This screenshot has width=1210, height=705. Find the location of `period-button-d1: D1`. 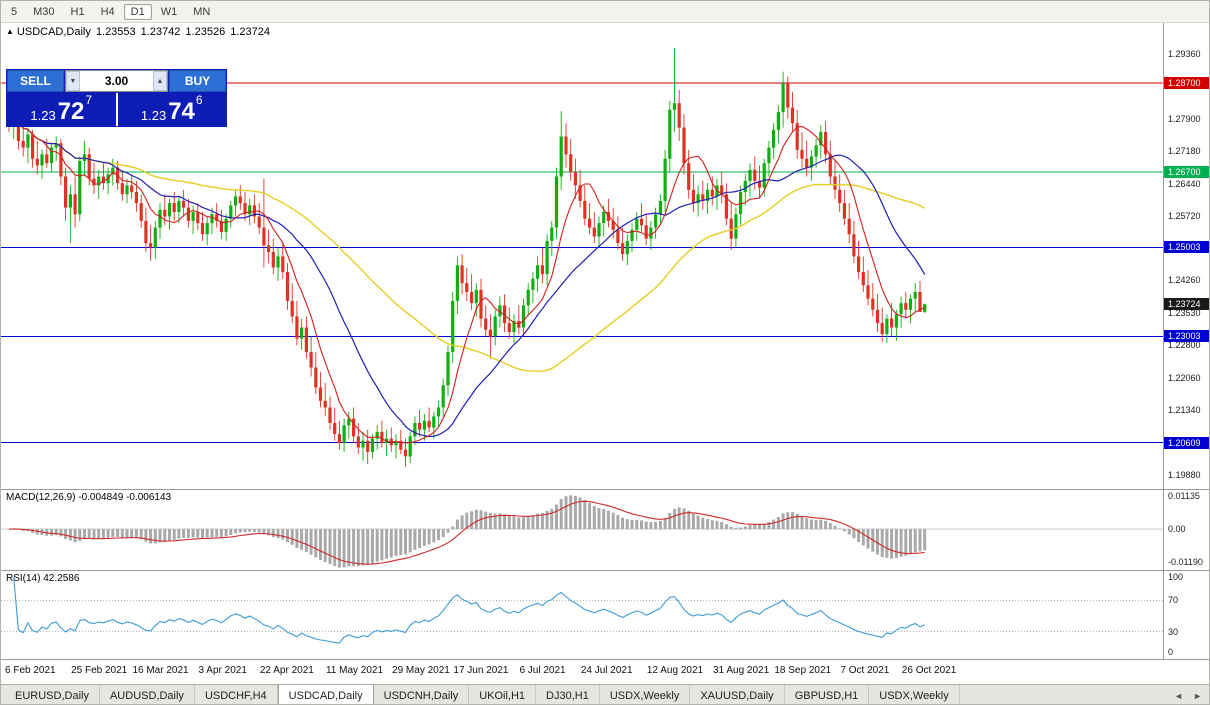

period-button-d1: D1 is located at coordinates (137, 11).